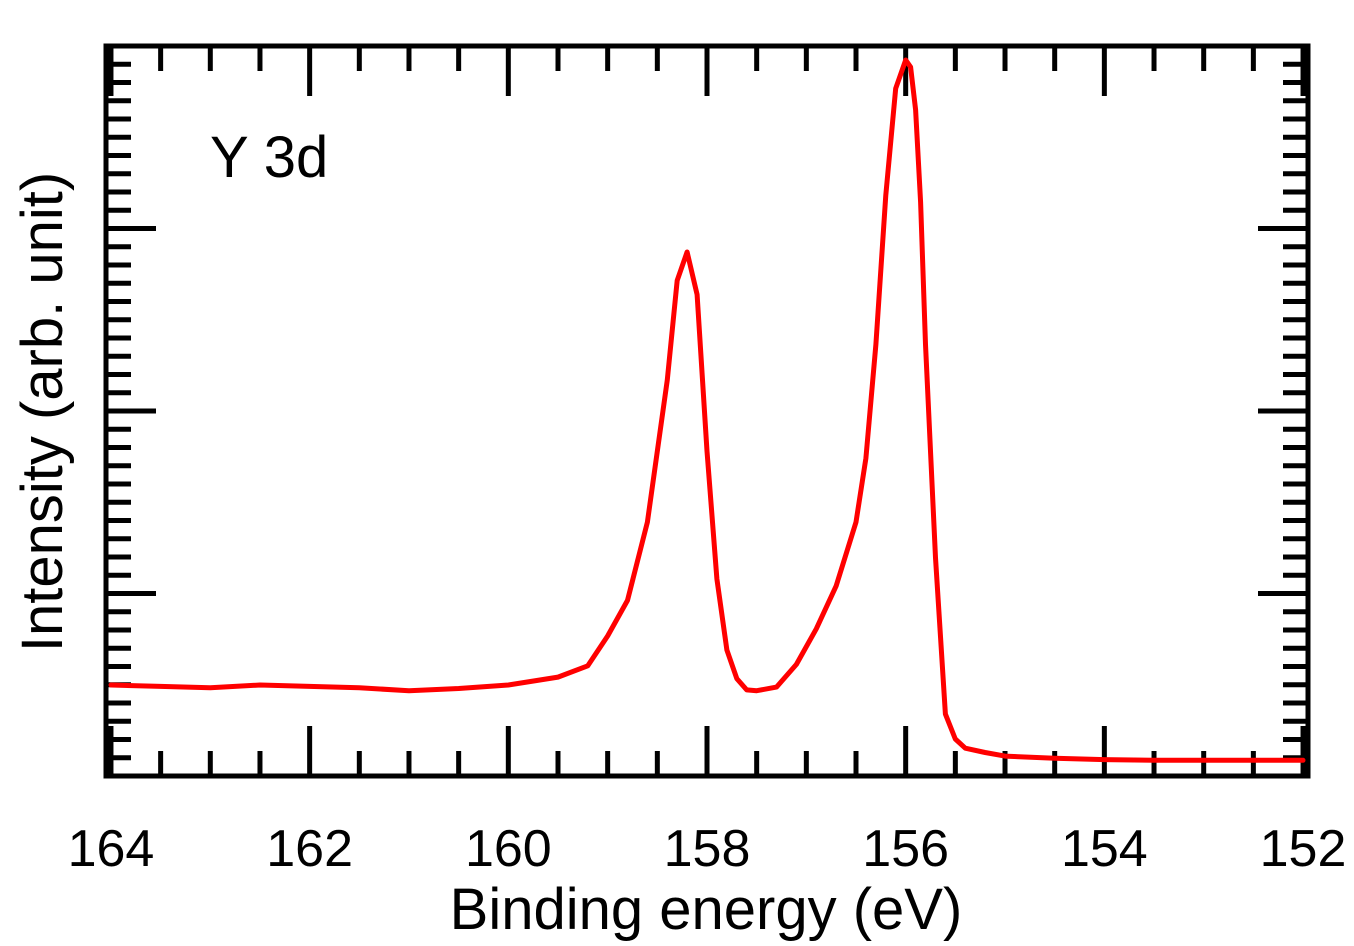 This screenshot has height=946, width=1354. Describe the element at coordinates (309, 849) in the screenshot. I see `x-tick-label: 162` at that location.